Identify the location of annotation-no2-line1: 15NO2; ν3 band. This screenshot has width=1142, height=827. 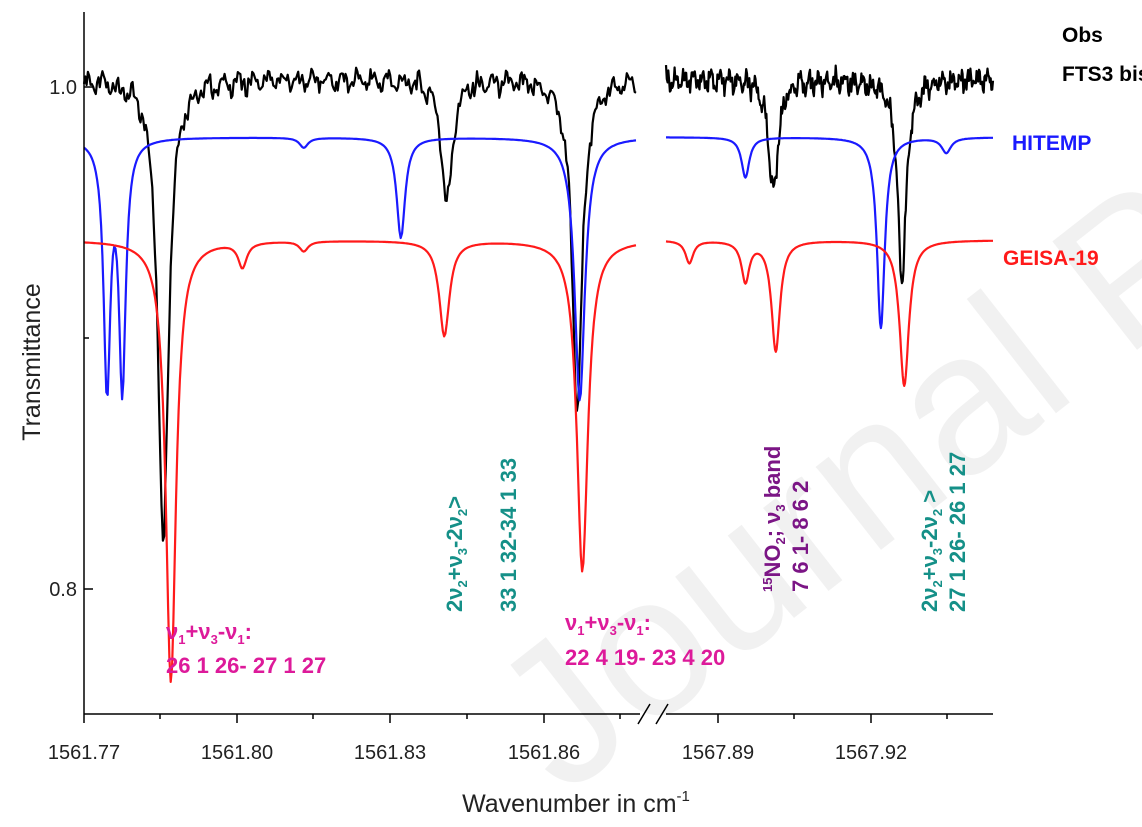
(774, 519).